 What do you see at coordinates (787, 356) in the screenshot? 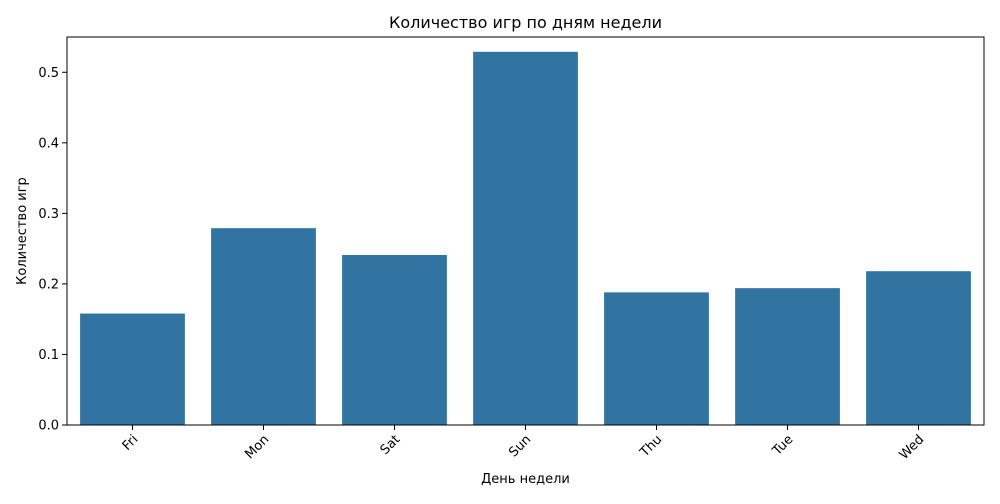
I see `bar-tue` at bounding box center [787, 356].